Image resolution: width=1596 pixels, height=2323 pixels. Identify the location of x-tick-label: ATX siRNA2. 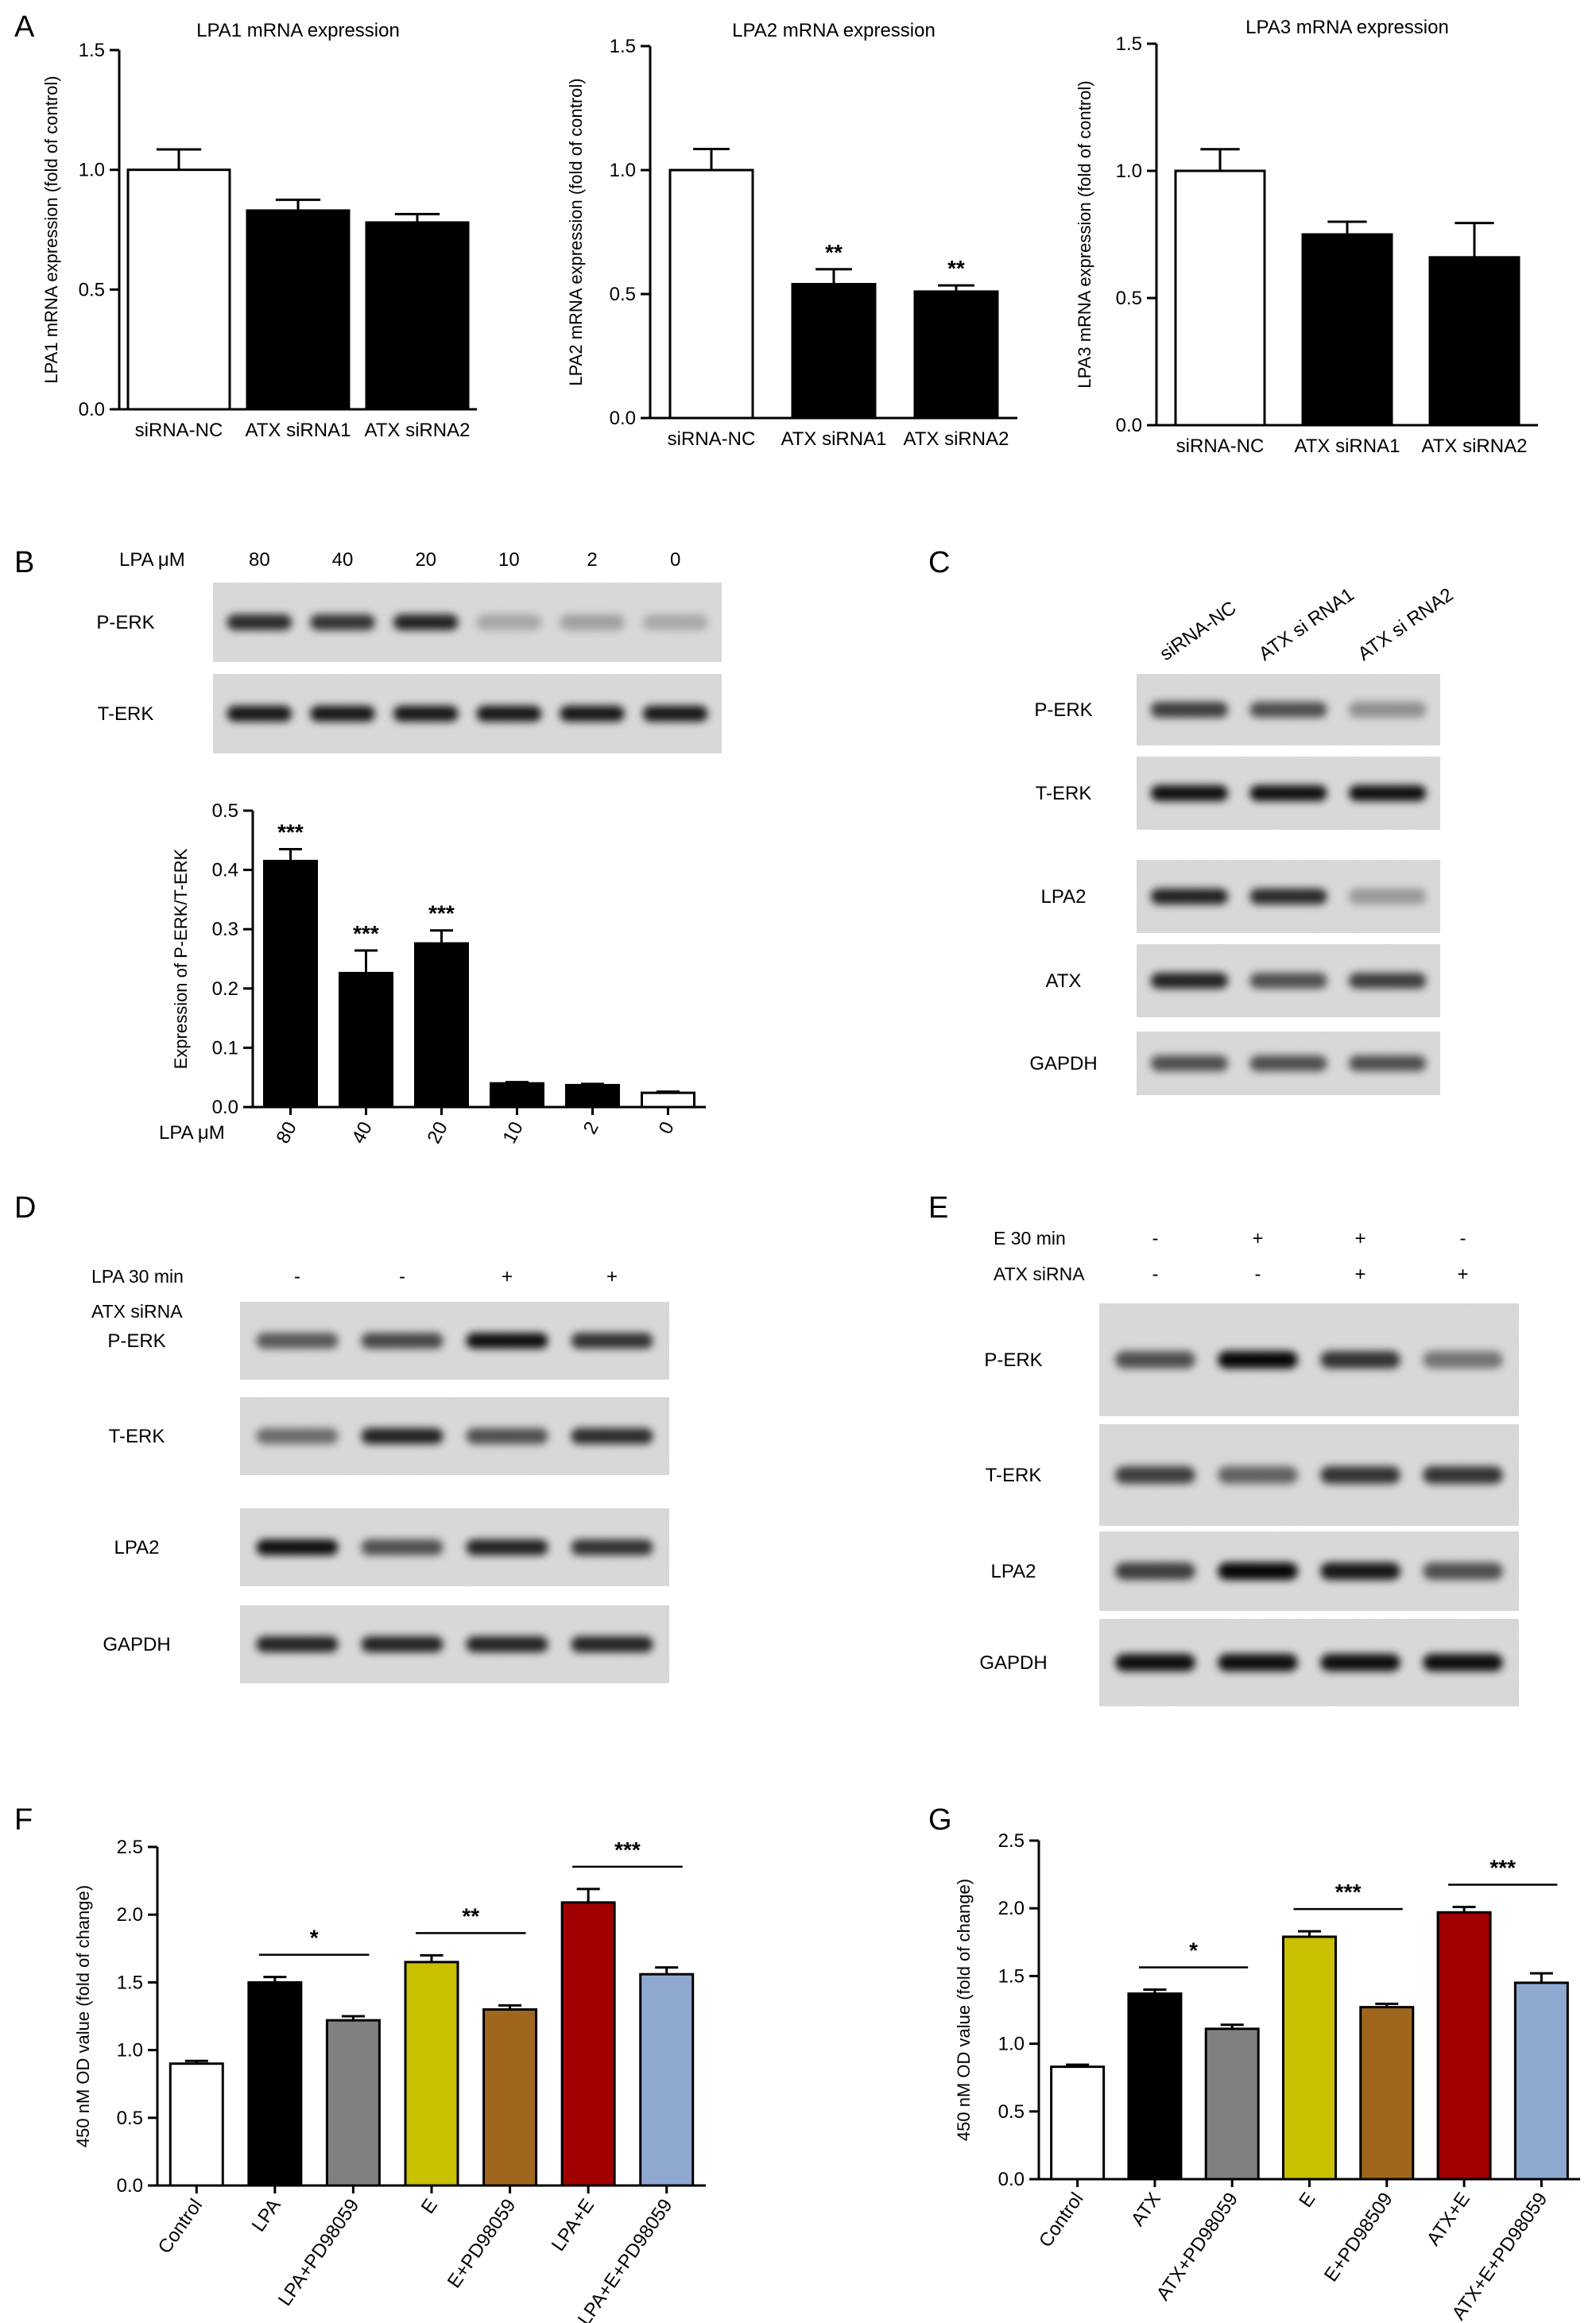
(1475, 447).